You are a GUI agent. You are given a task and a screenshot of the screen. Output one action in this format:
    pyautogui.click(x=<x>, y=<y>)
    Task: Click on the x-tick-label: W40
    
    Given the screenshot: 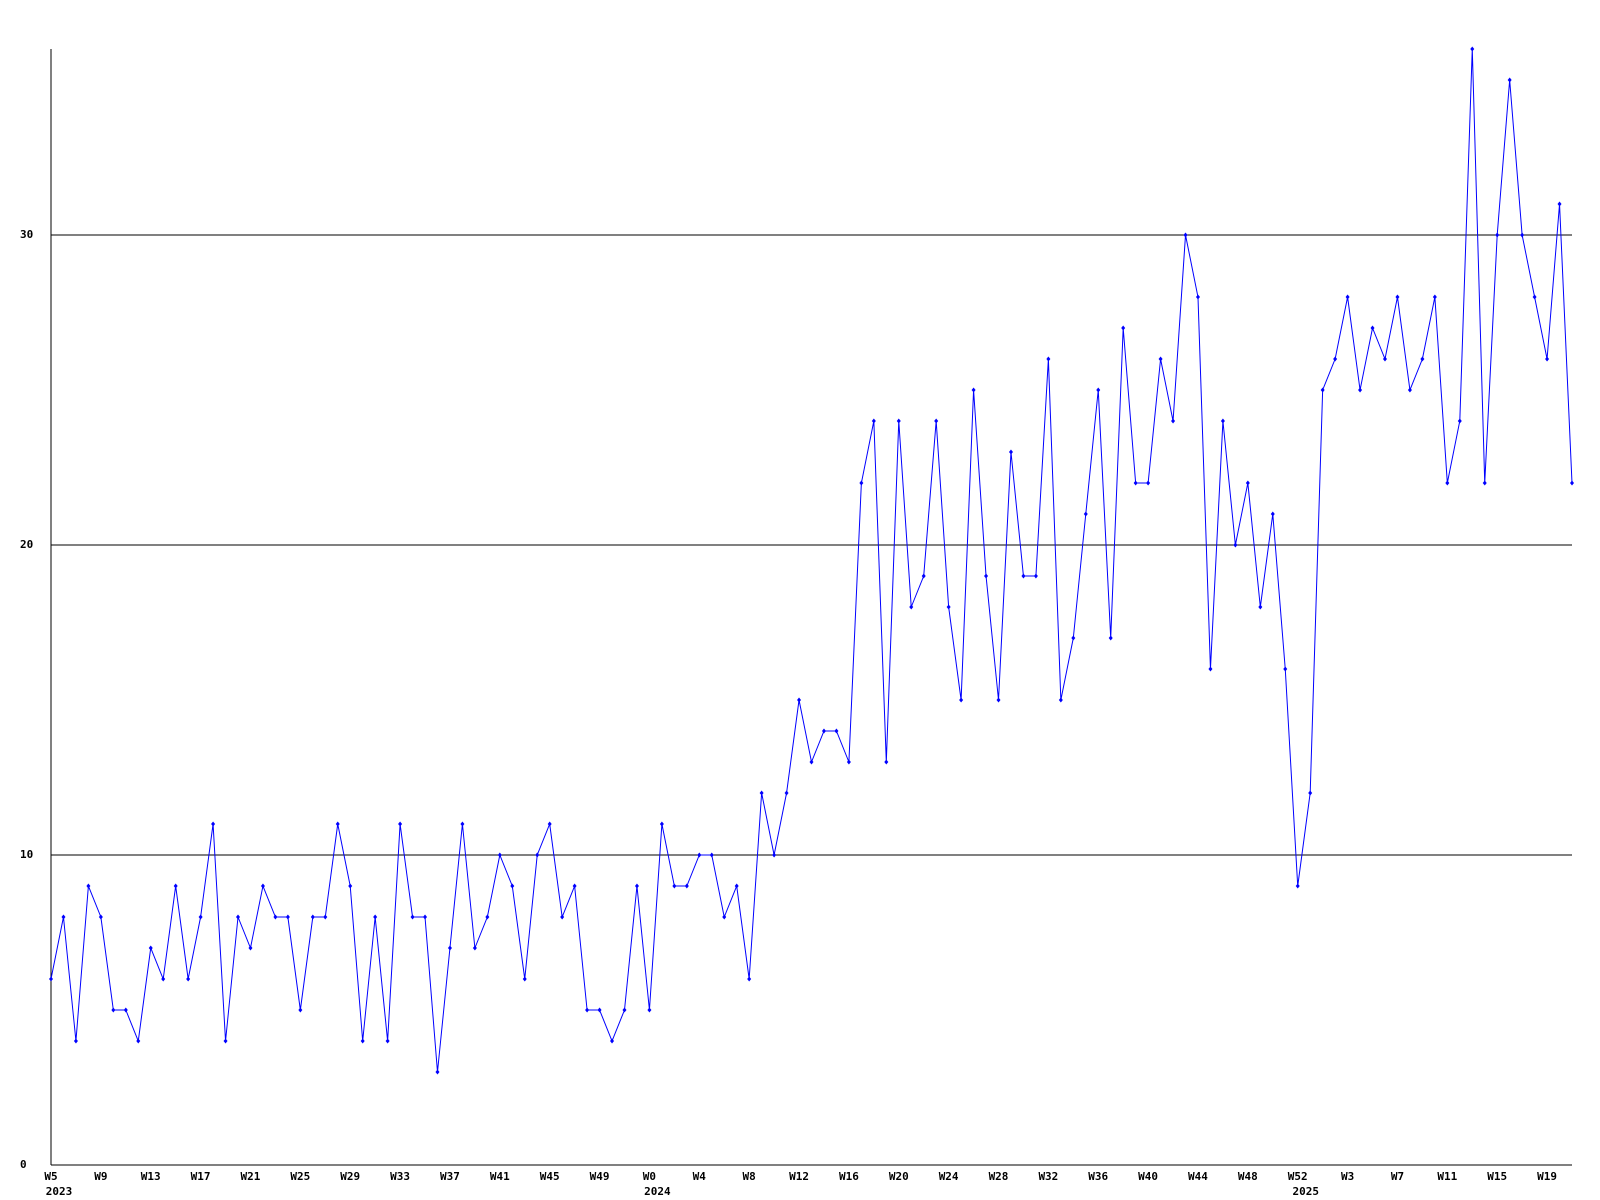 What is the action you would take?
    pyautogui.click(x=1148, y=1176)
    